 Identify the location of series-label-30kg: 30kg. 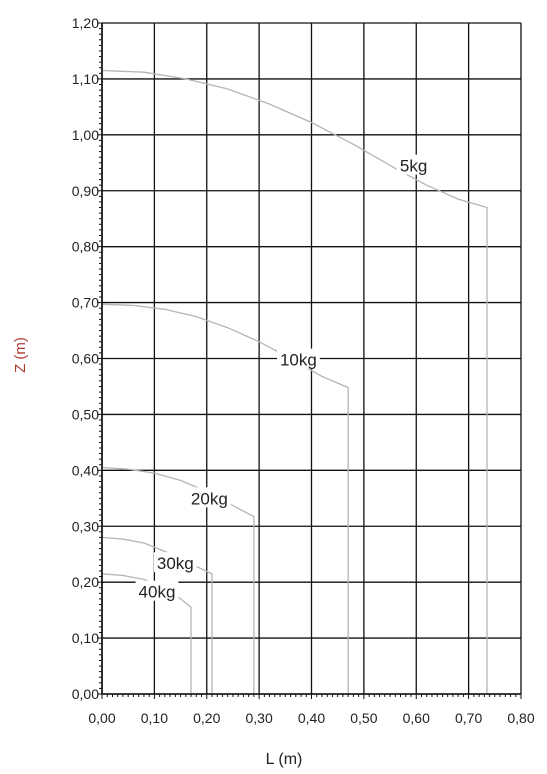
(175, 563).